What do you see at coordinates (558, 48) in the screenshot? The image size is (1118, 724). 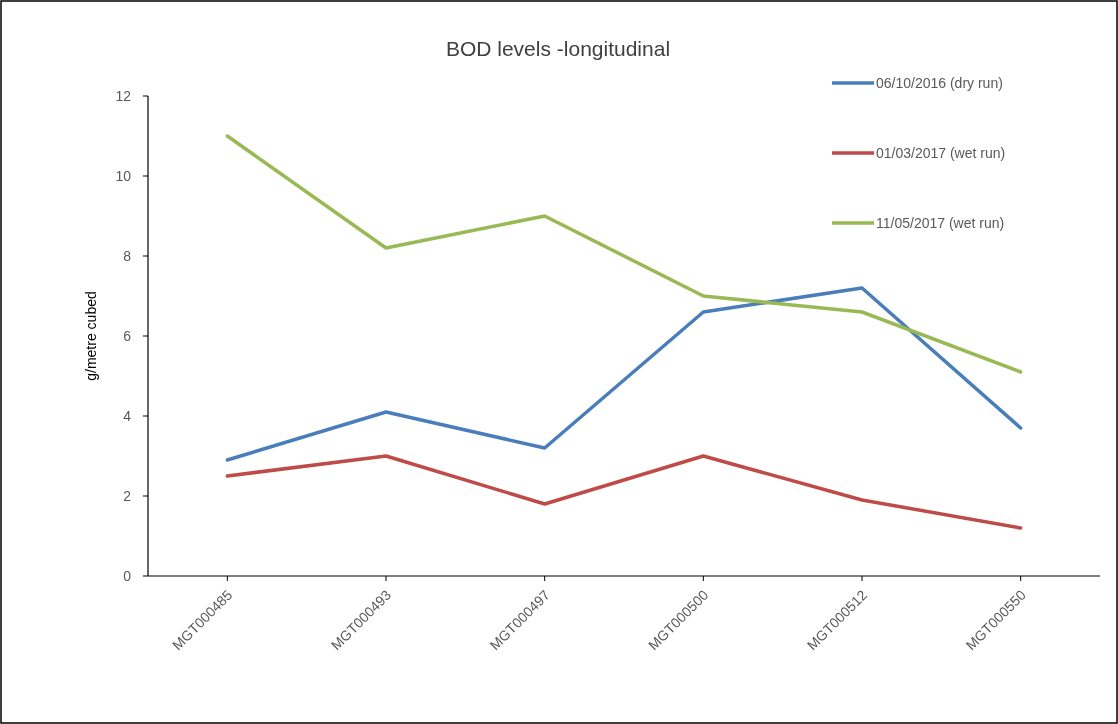 I see `chart-title: BOD levels -longitudinal` at bounding box center [558, 48].